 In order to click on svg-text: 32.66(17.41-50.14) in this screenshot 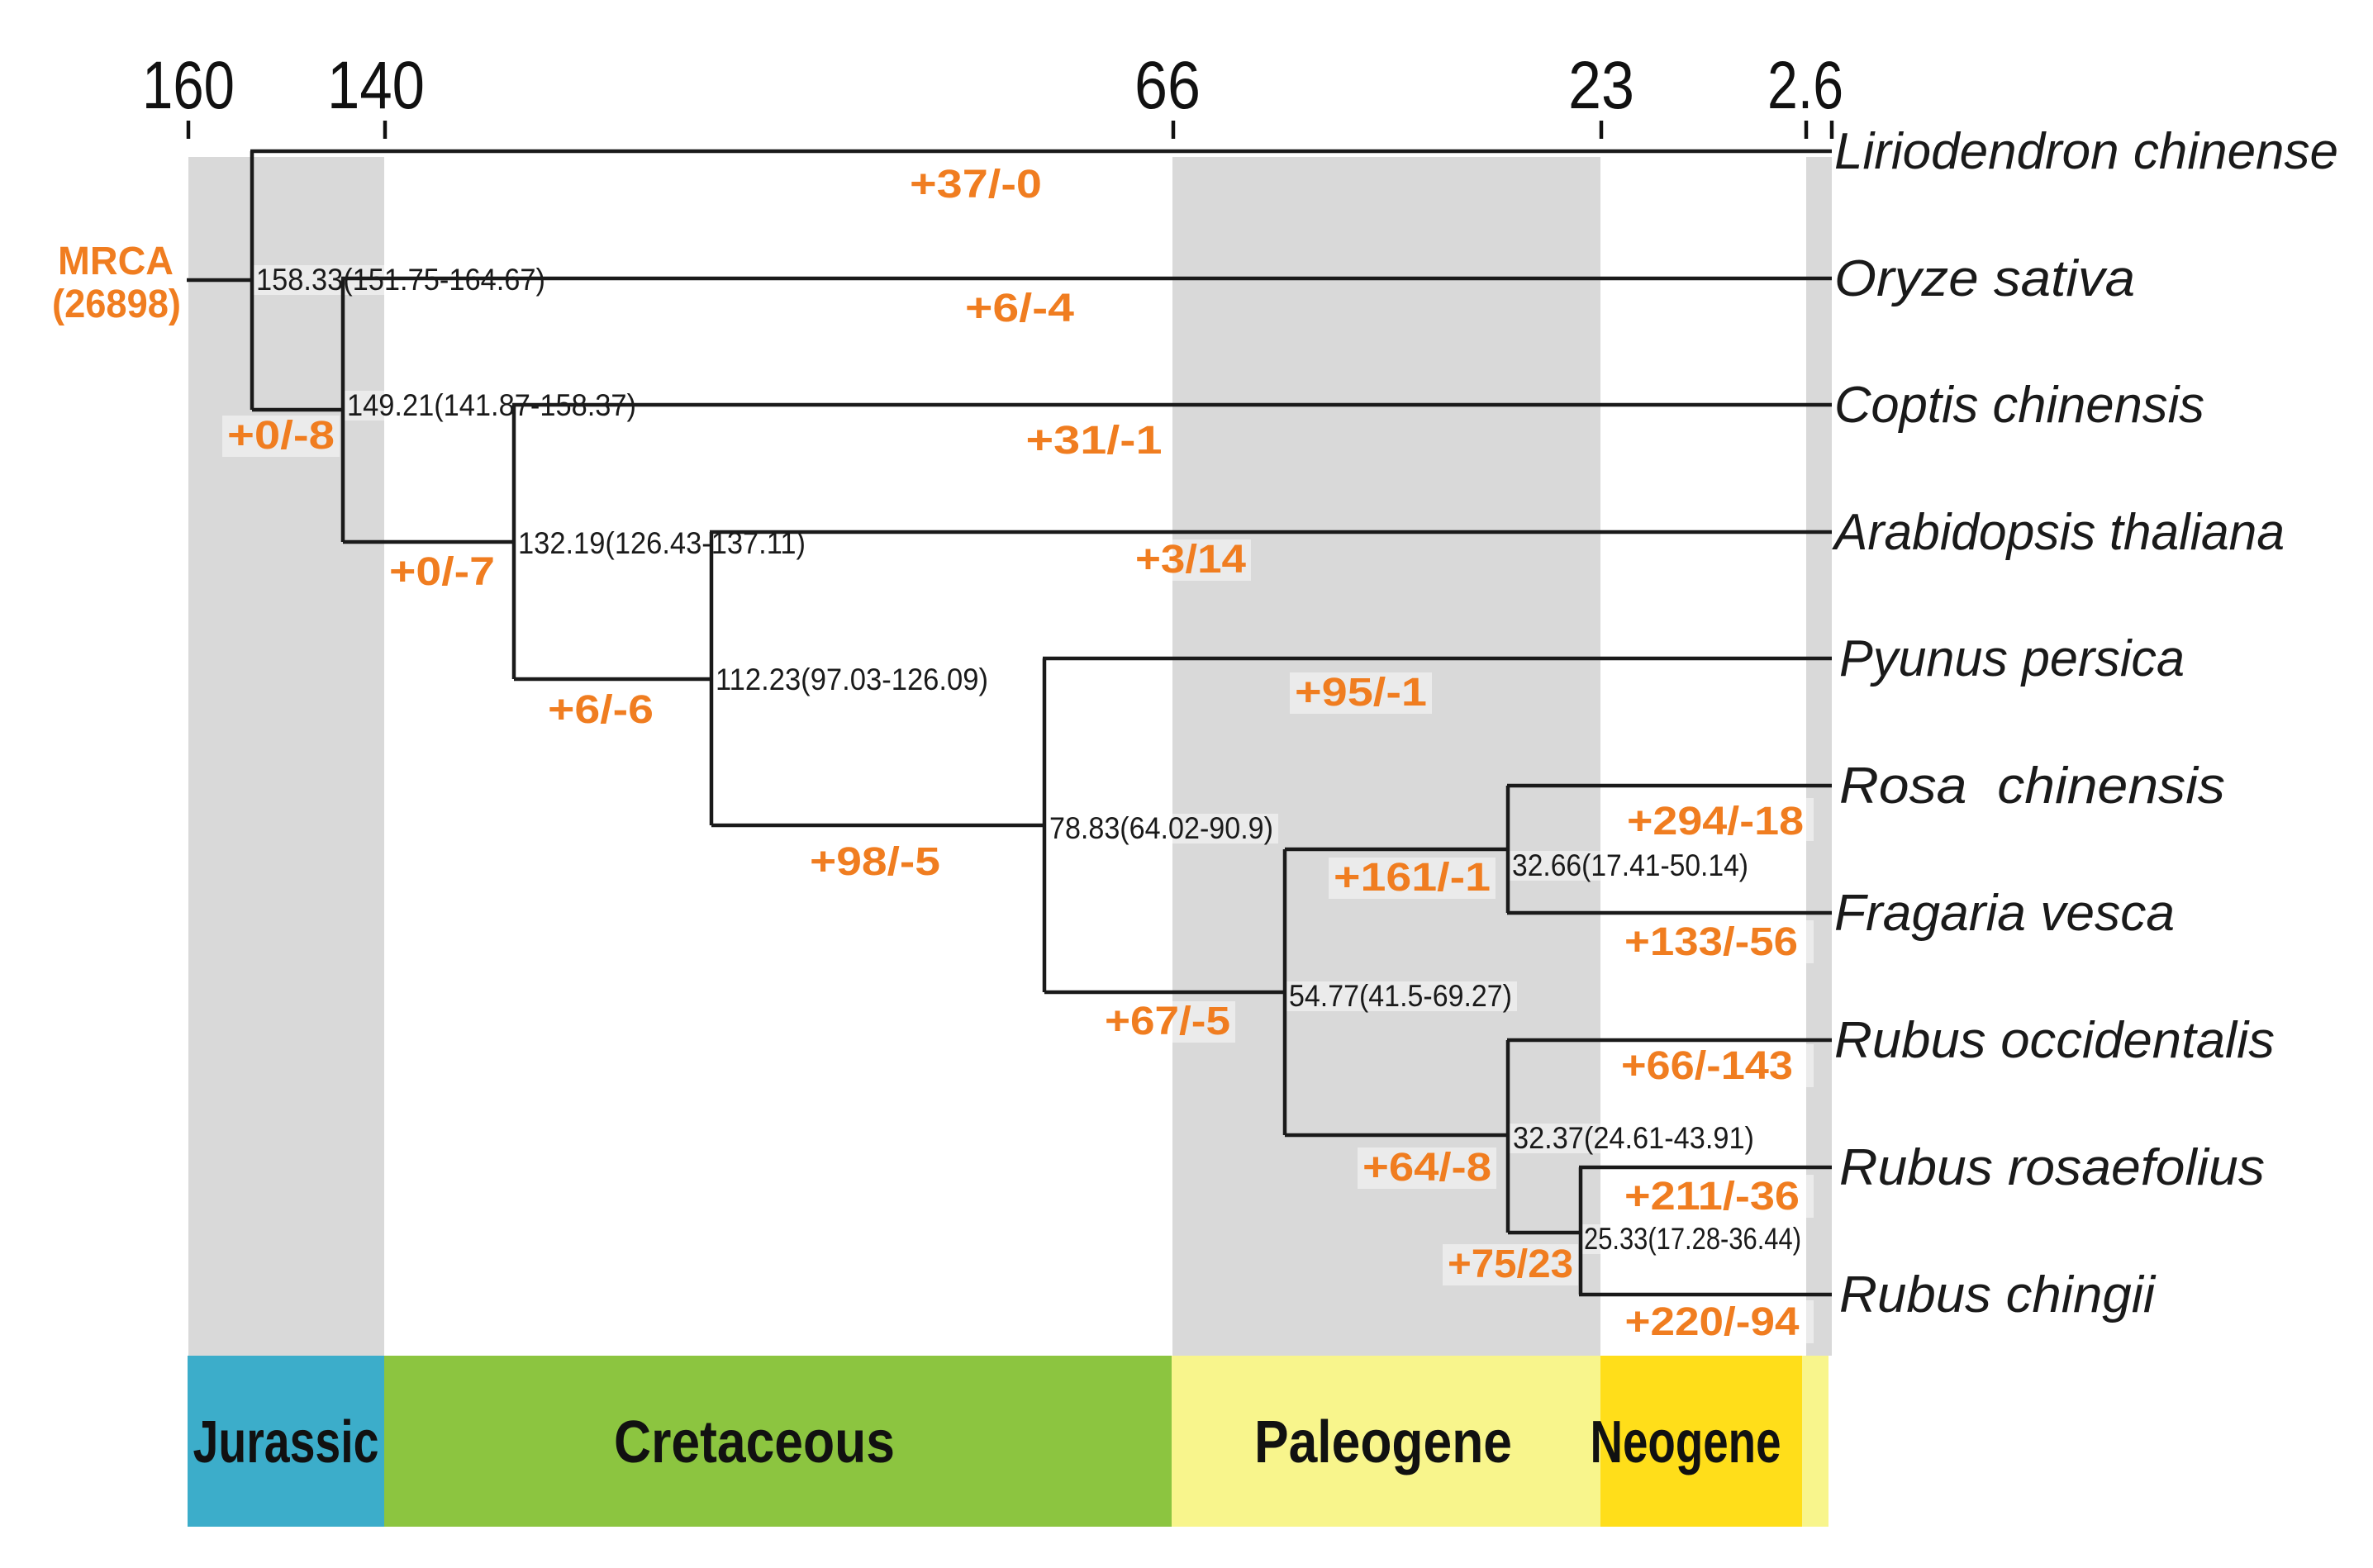, I will do `click(1630, 865)`.